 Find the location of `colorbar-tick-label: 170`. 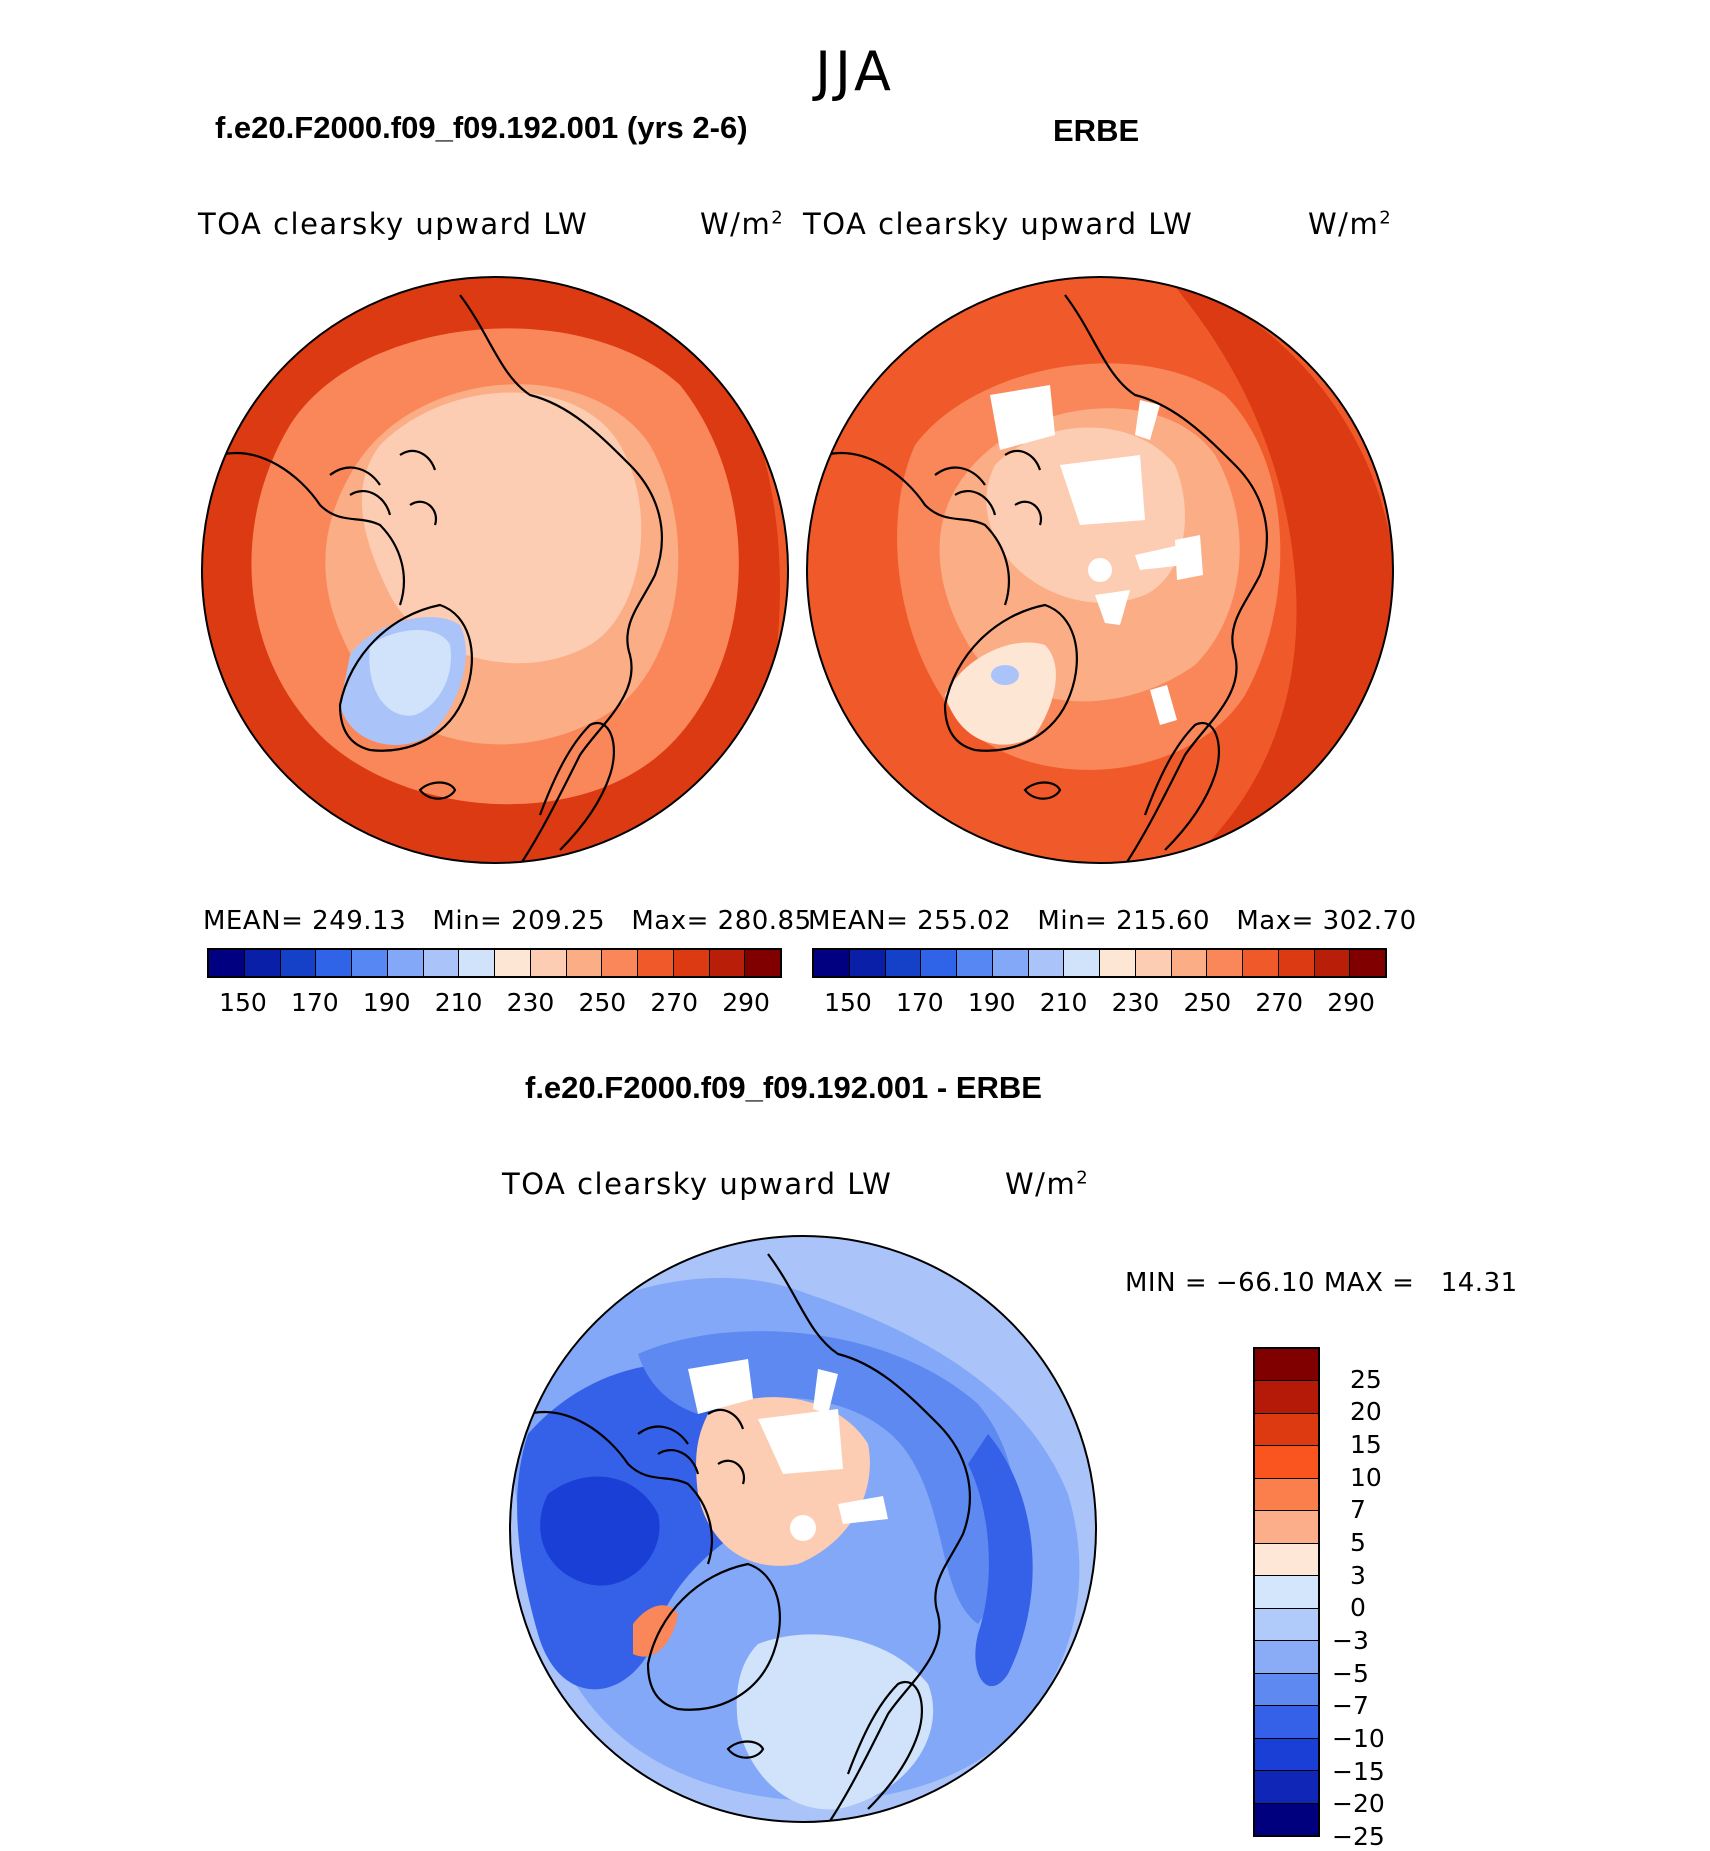

colorbar-tick-label: 170 is located at coordinates (314, 1002).